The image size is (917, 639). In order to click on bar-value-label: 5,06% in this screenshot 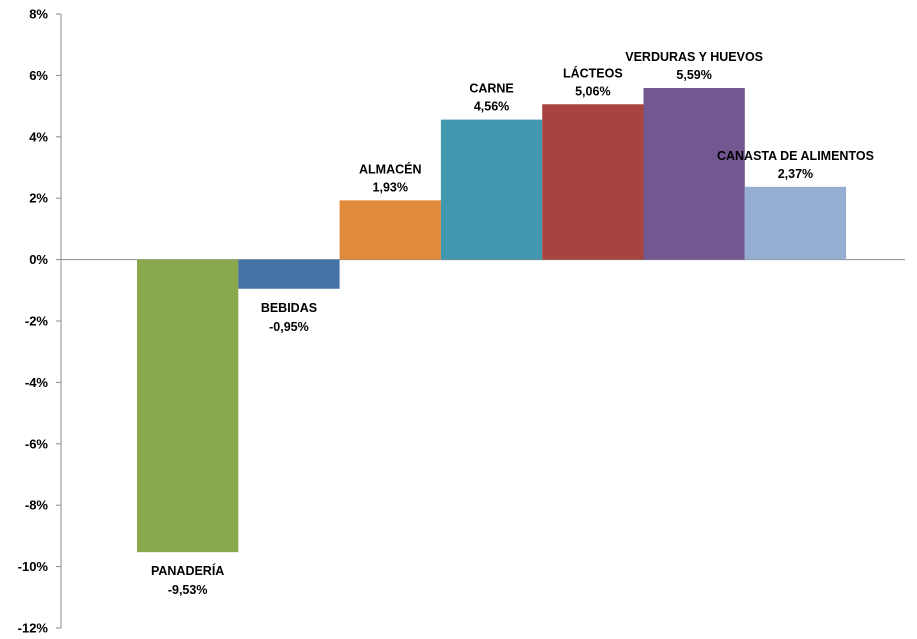, I will do `click(592, 91)`.